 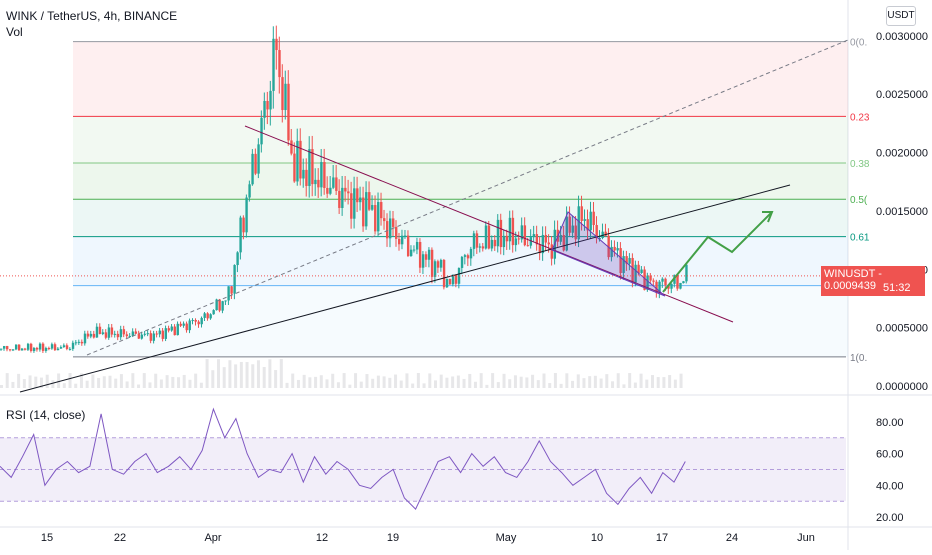 I want to click on rsi-axis-tick-label: 20.00, so click(x=890, y=518).